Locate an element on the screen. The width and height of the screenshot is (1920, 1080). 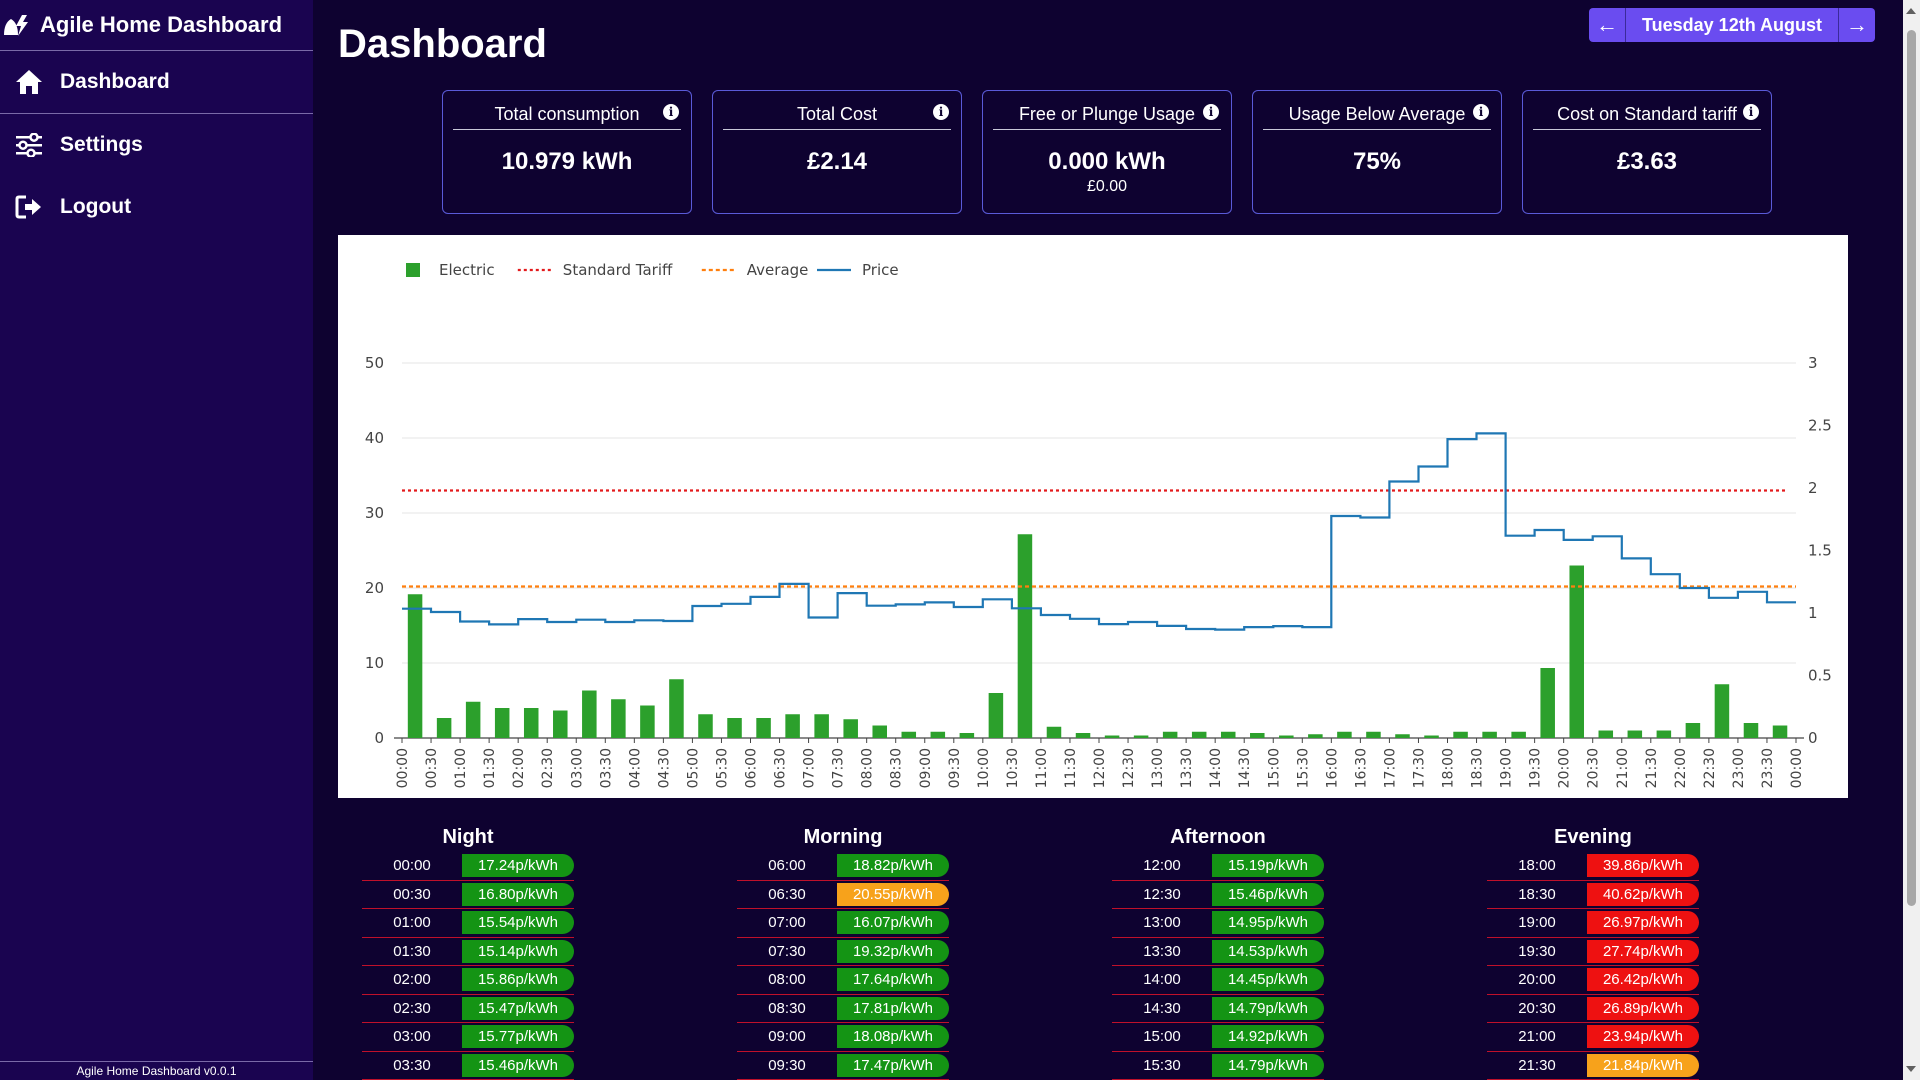
x-tick-label: 07:30 is located at coordinates (839, 768).